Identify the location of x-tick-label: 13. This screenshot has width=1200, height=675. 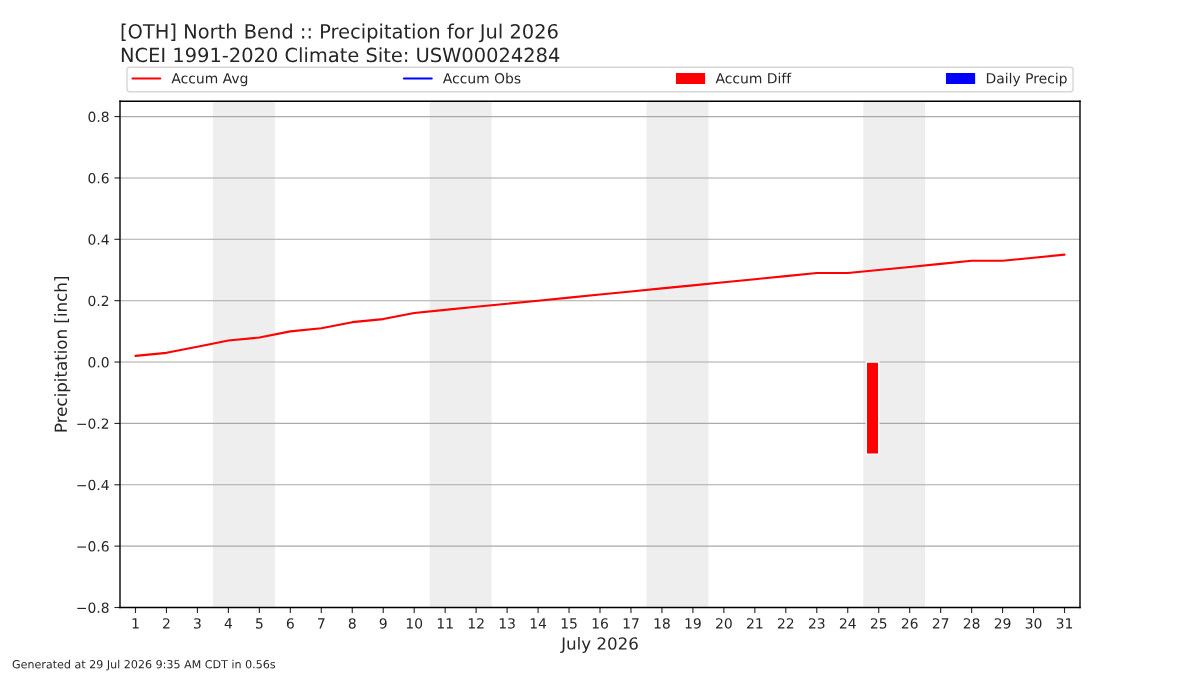
(507, 623).